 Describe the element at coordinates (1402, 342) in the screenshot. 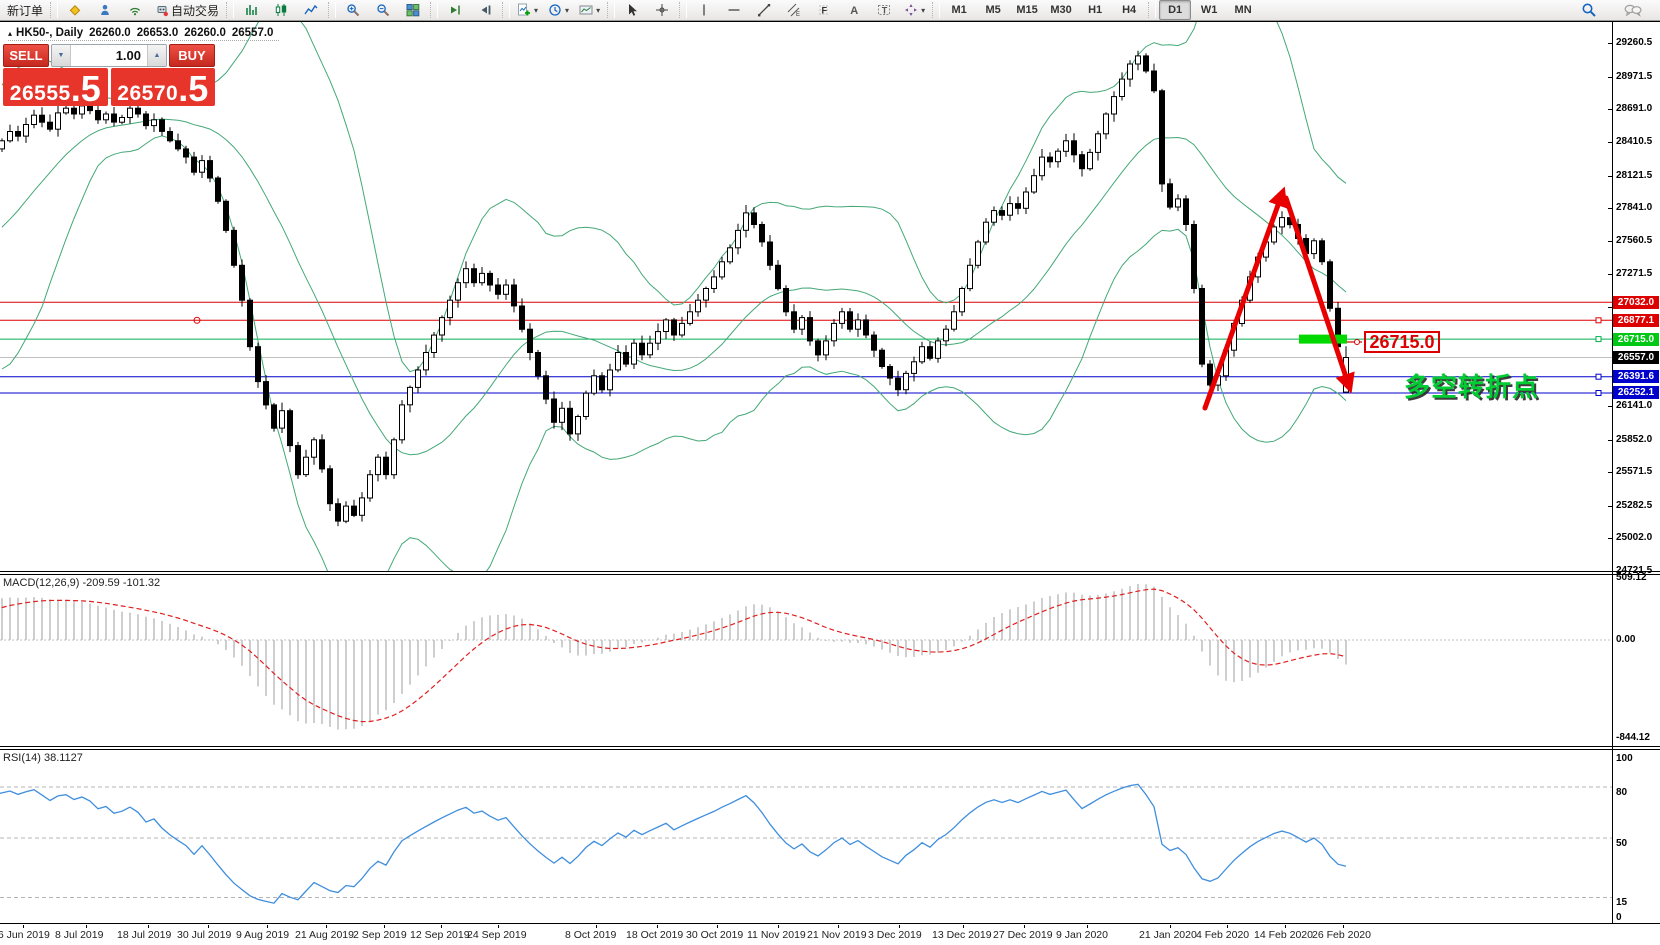

I see `price-callout-box: 26715.0` at that location.